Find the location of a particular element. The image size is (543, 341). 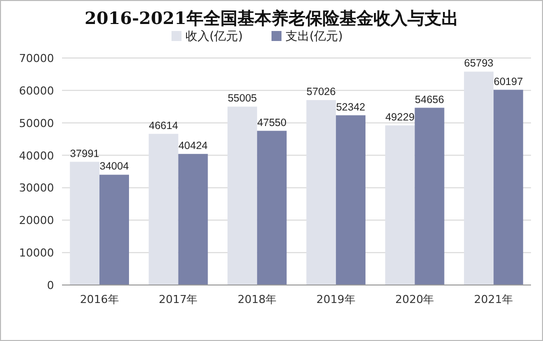

data-label: 34004 is located at coordinates (114, 166).